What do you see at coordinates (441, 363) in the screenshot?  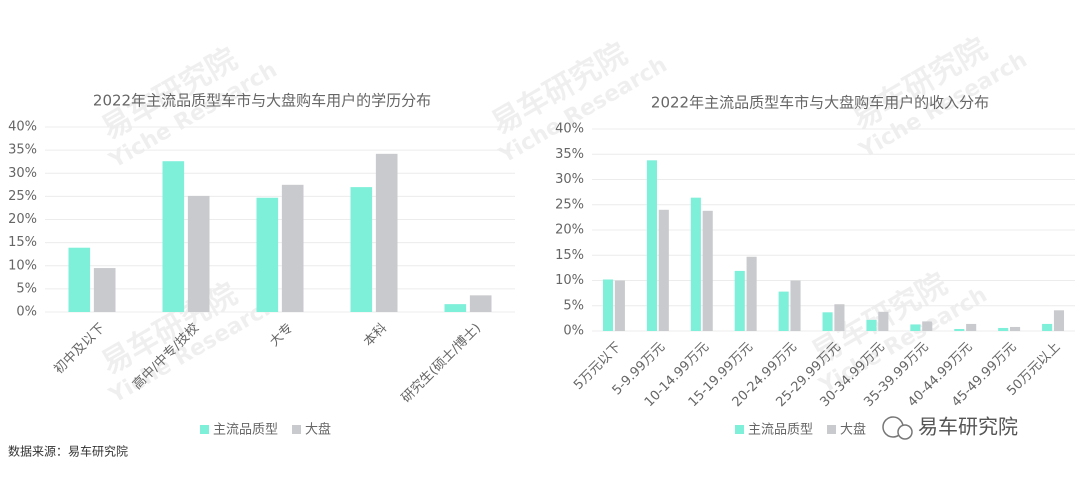 I see `x-tick-label: 研究生(硕士/博士)` at bounding box center [441, 363].